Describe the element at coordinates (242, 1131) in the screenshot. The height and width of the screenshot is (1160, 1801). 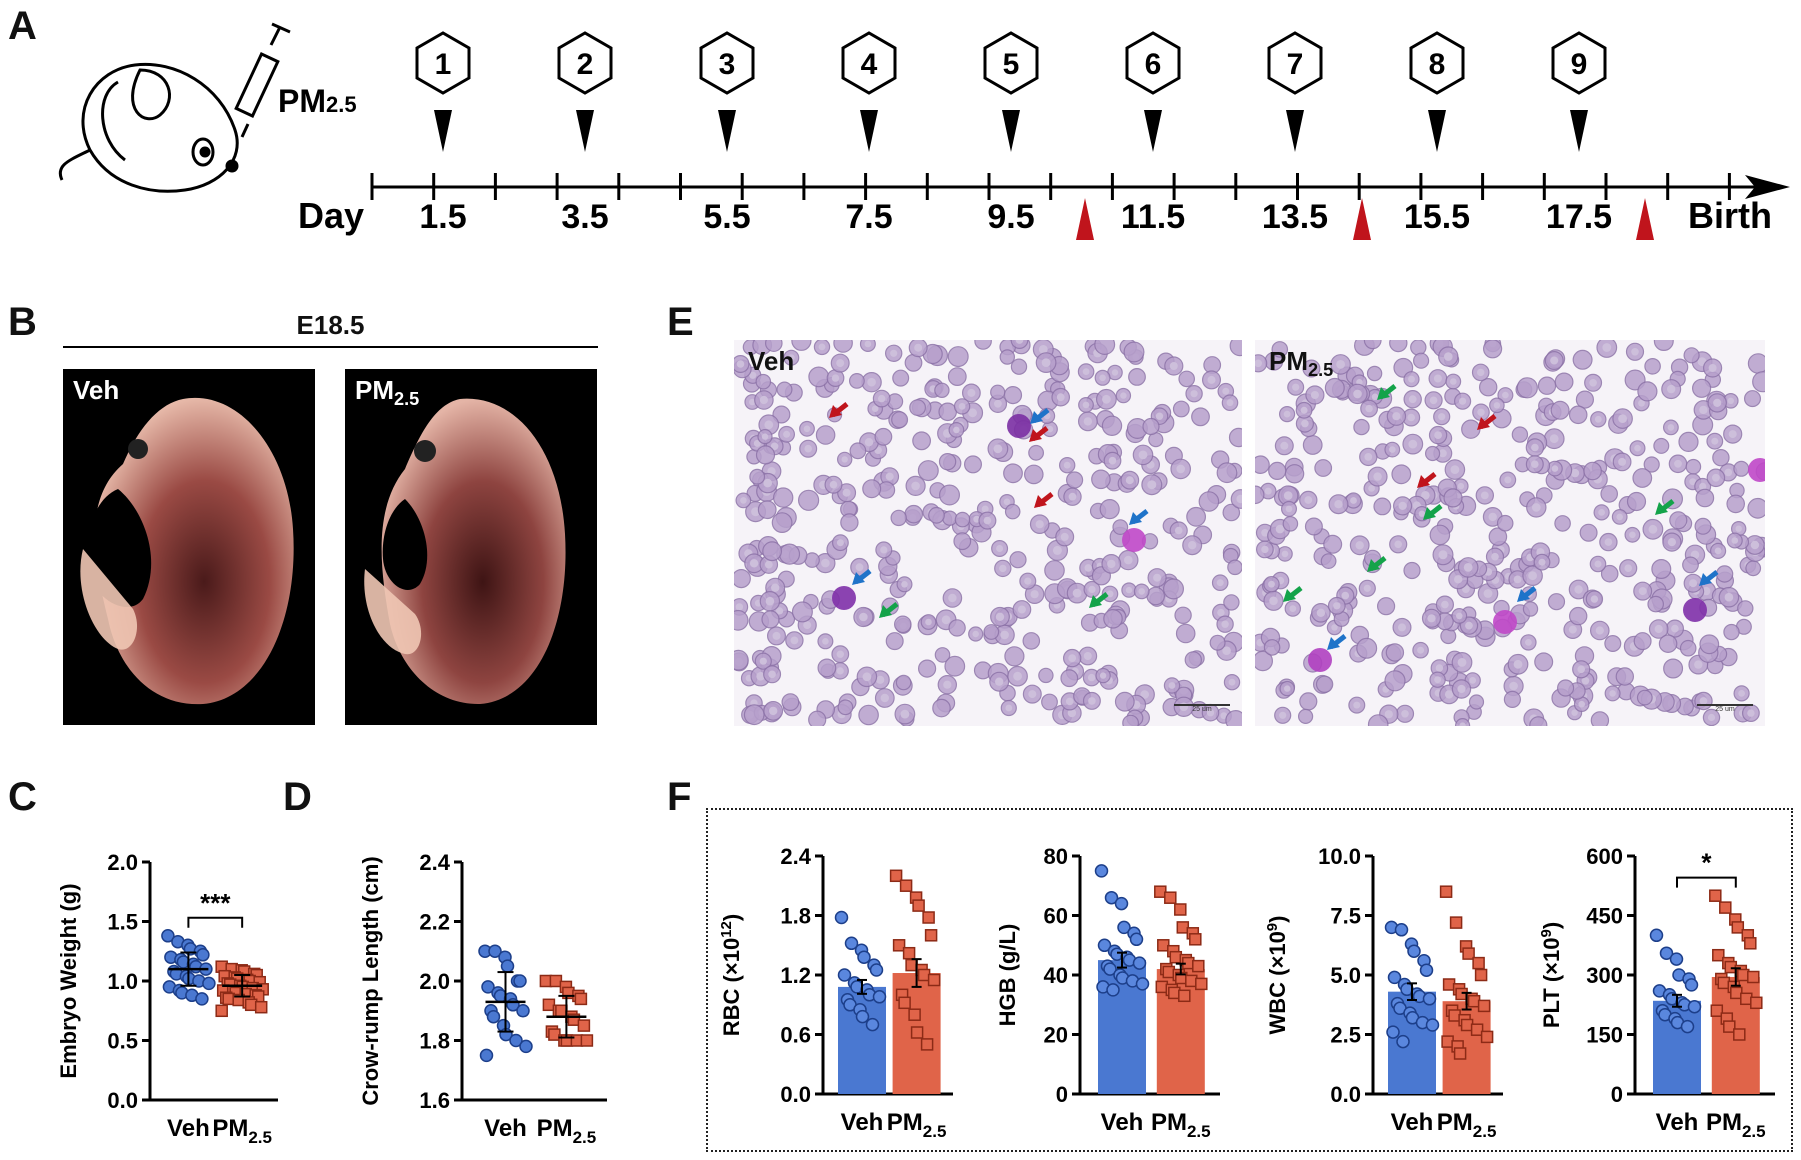
I see `x-tick-label: PM2.5` at that location.